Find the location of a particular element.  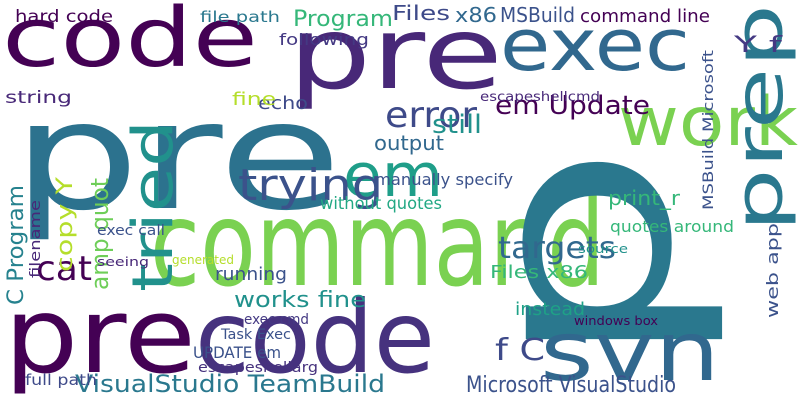

word: echo is located at coordinates (283, 103).